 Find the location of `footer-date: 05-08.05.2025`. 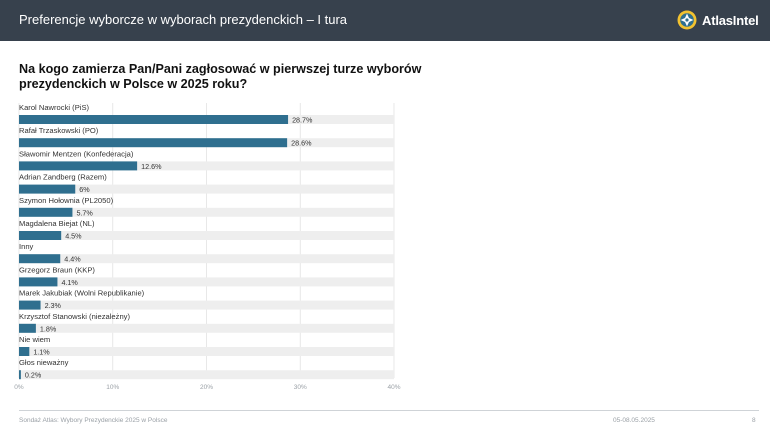

footer-date: 05-08.05.2025 is located at coordinates (634, 420).